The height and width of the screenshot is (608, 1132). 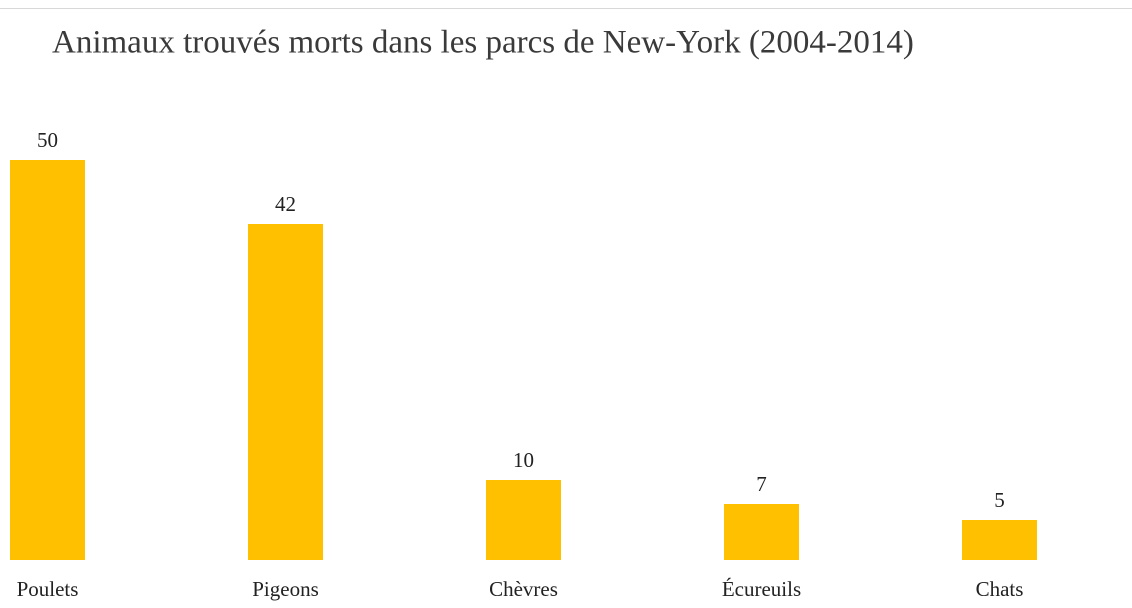 What do you see at coordinates (1000, 589) in the screenshot?
I see `x-tick-label: Chats` at bounding box center [1000, 589].